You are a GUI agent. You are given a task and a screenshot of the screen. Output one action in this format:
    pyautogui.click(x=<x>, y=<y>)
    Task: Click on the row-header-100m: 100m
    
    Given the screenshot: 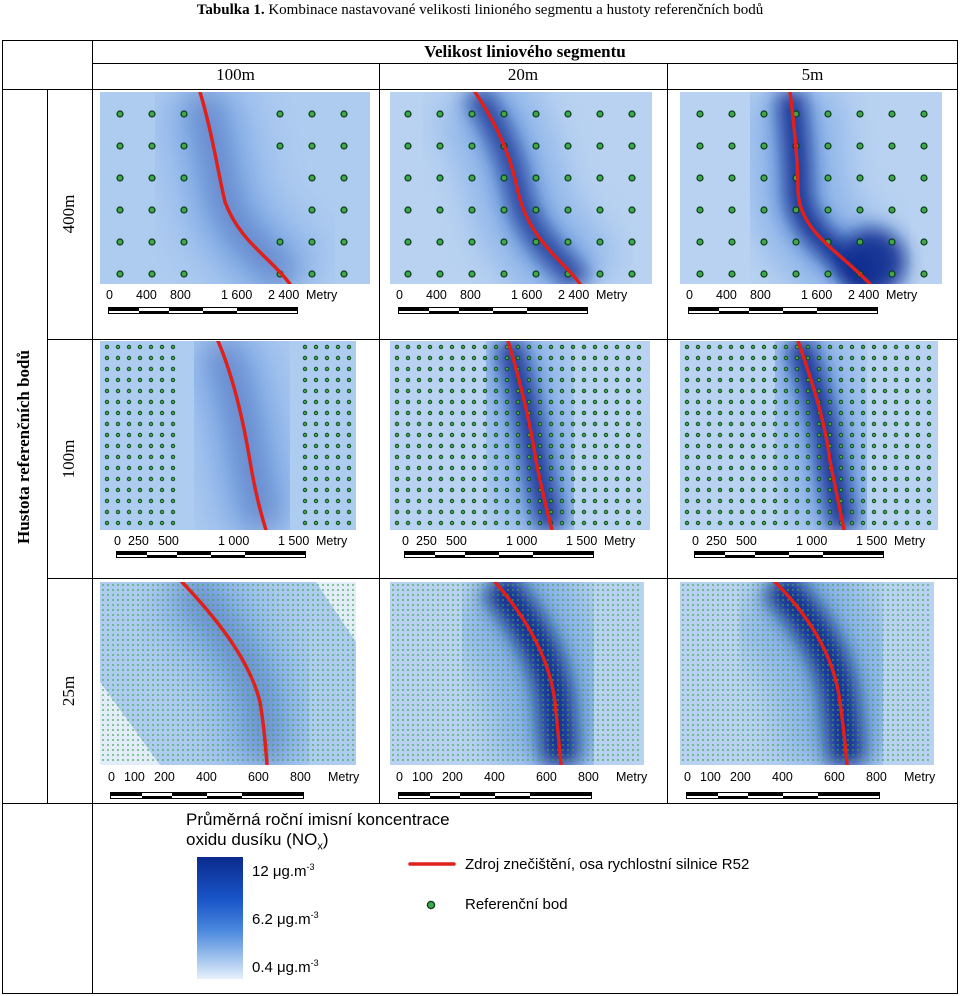 What is the action you would take?
    pyautogui.click(x=68, y=459)
    